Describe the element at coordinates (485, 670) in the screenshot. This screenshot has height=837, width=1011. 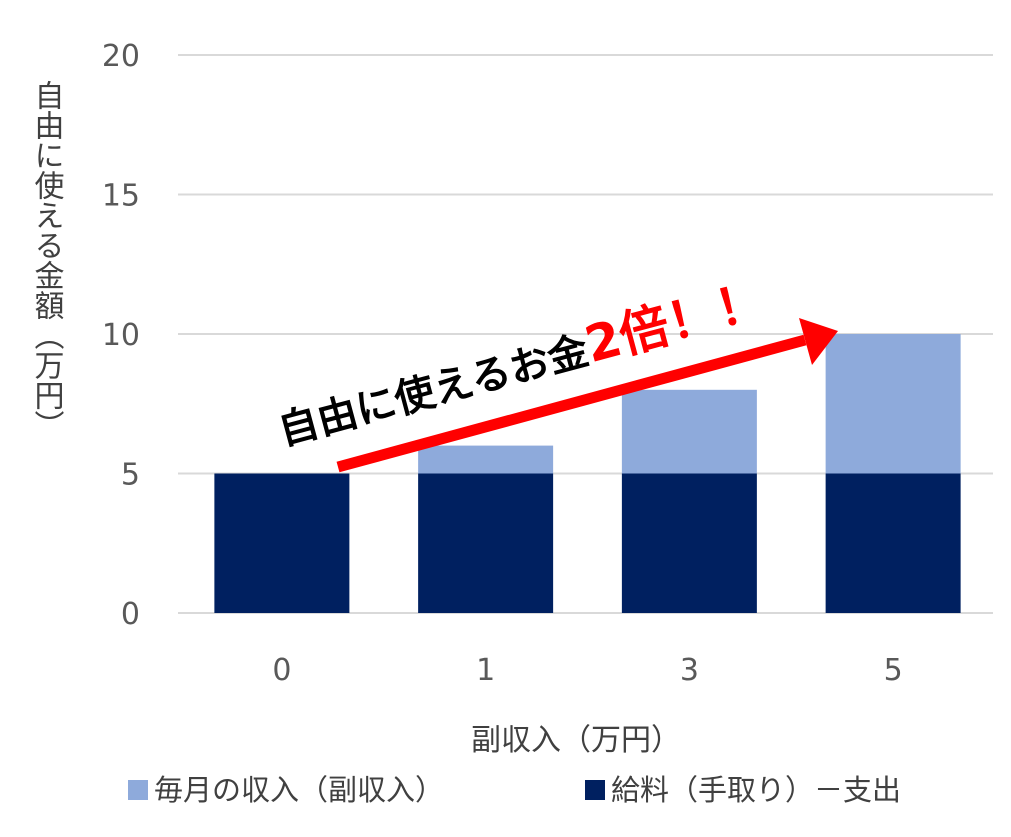
I see `x-tick-label: 1` at that location.